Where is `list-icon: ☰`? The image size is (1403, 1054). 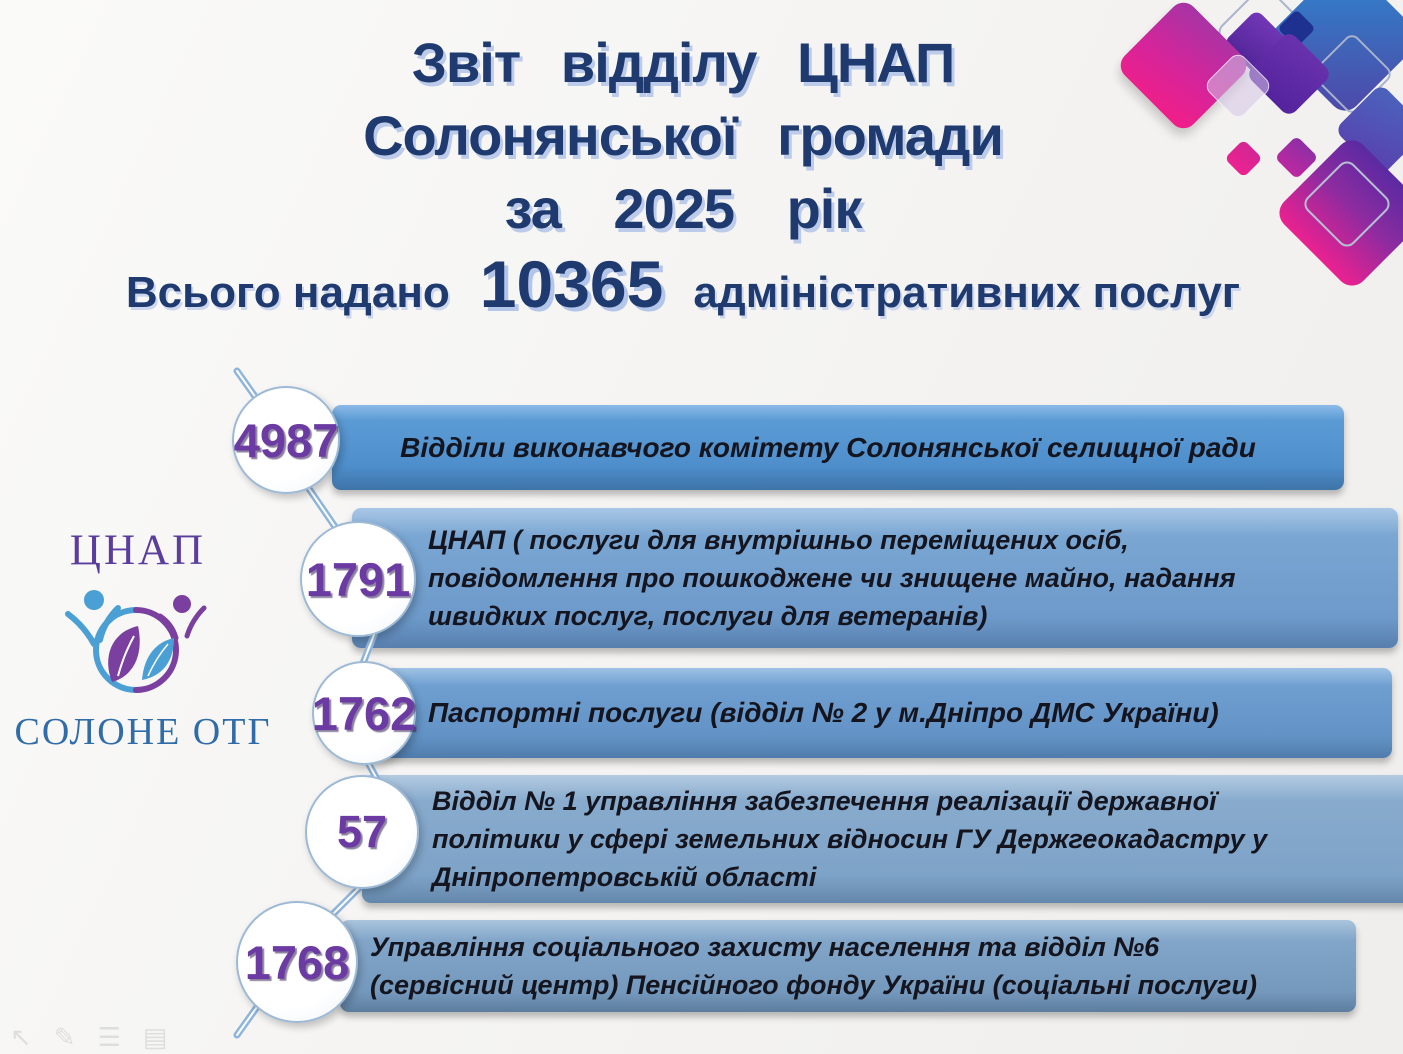 list-icon: ☰ is located at coordinates (109, 1037).